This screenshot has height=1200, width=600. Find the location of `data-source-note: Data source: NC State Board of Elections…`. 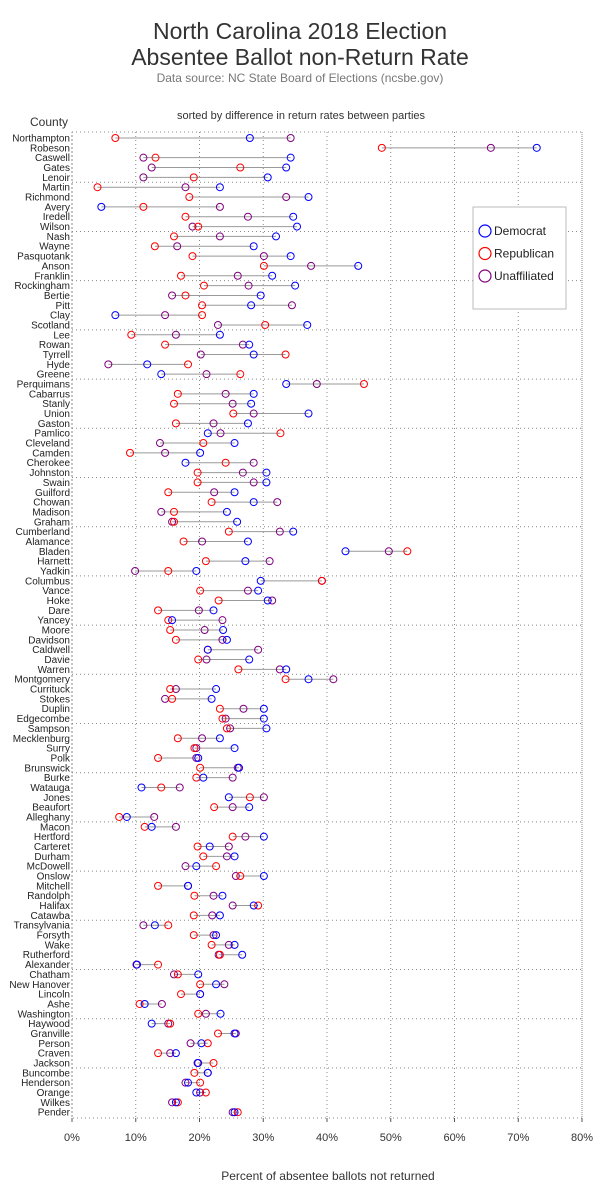

data-source-note: Data source: NC State Board of Elections… is located at coordinates (300, 78).